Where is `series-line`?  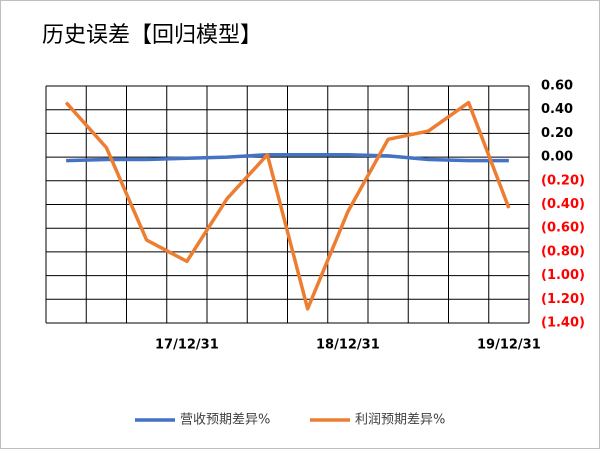
series-line is located at coordinates (287, 157).